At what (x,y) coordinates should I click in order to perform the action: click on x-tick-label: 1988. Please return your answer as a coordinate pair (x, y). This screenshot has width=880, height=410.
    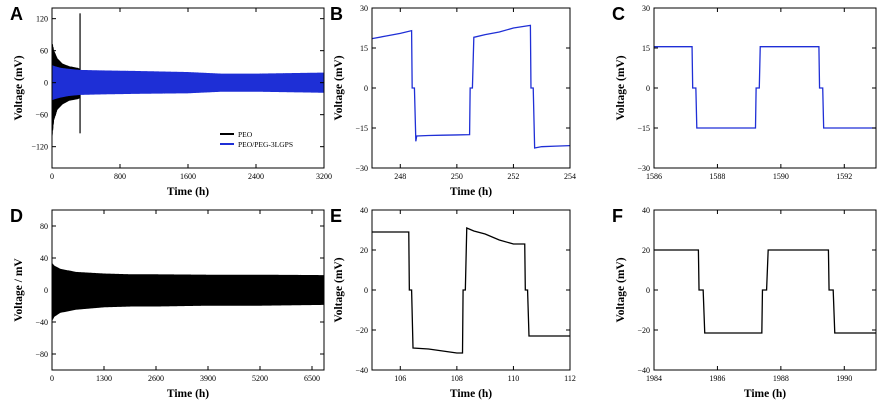
    Looking at the image, I should click on (781, 378).